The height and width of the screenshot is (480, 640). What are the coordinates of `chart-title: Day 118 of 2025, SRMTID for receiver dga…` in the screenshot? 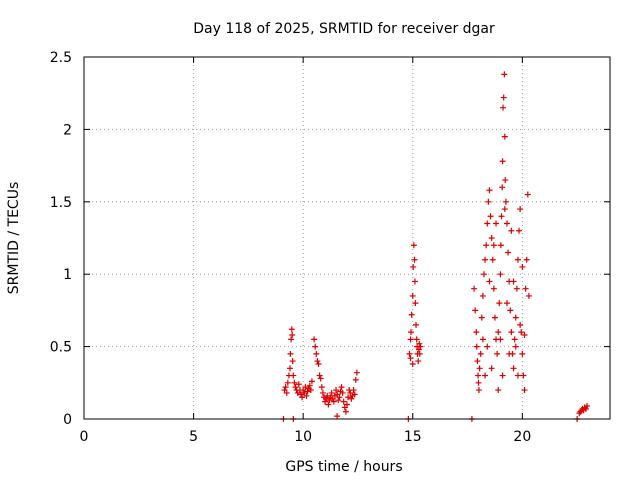 It's located at (344, 29).